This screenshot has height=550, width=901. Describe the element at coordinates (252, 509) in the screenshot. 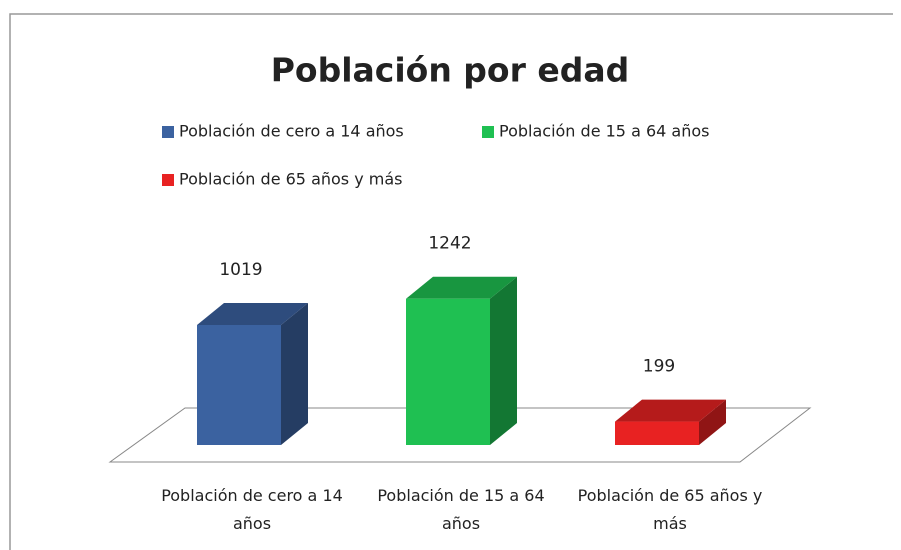

I see `x-tick-label: Población de cero a 14 años` at that location.